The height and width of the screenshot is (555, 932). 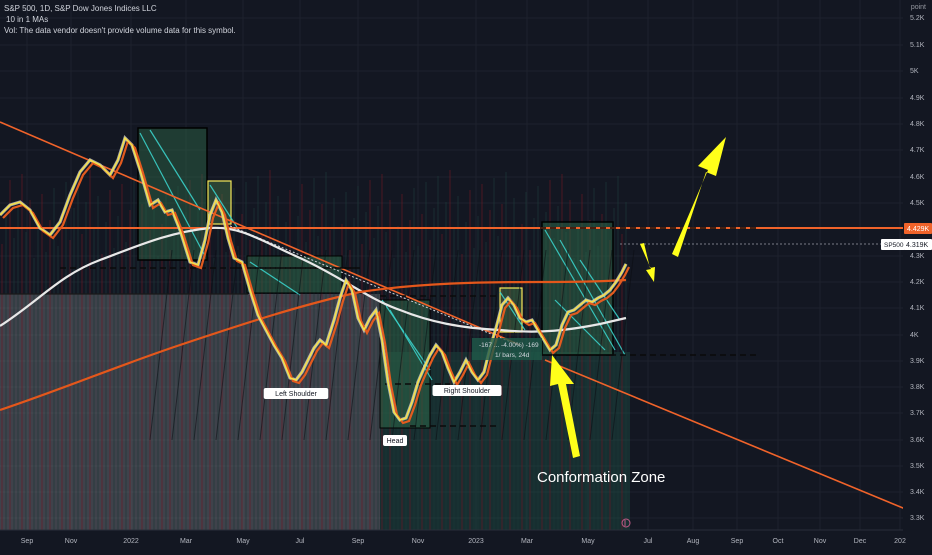 I want to click on symbol-badge-name-bg, so click(x=893, y=244).